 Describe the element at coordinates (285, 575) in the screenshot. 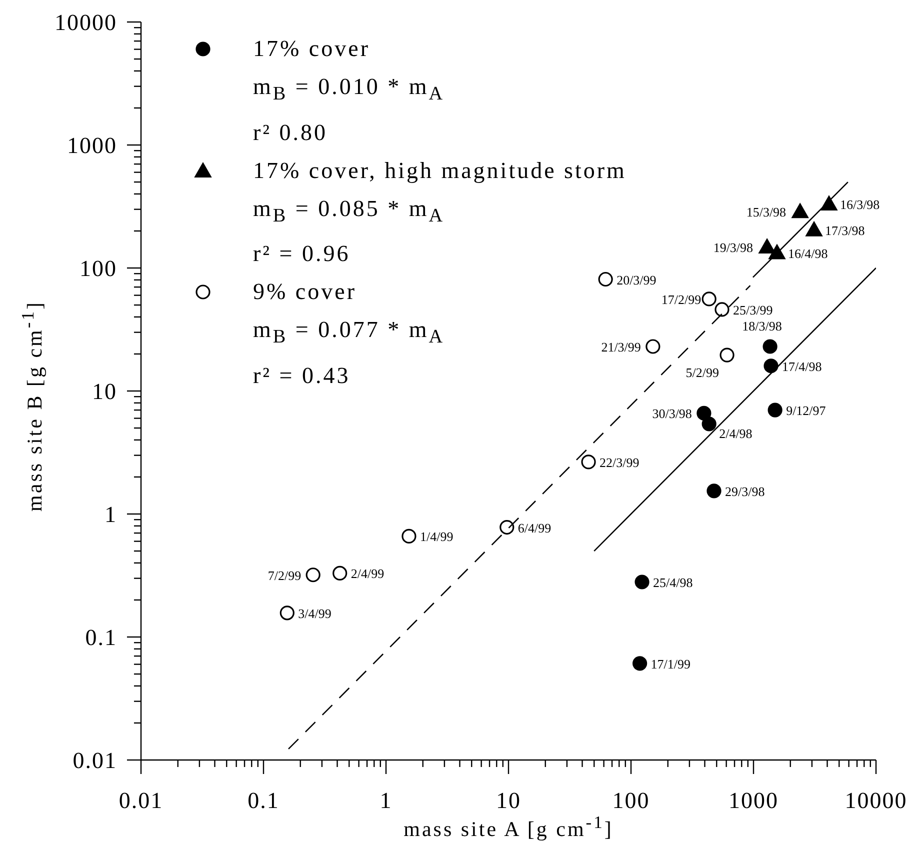

I see `data-label: 7/2/99` at that location.